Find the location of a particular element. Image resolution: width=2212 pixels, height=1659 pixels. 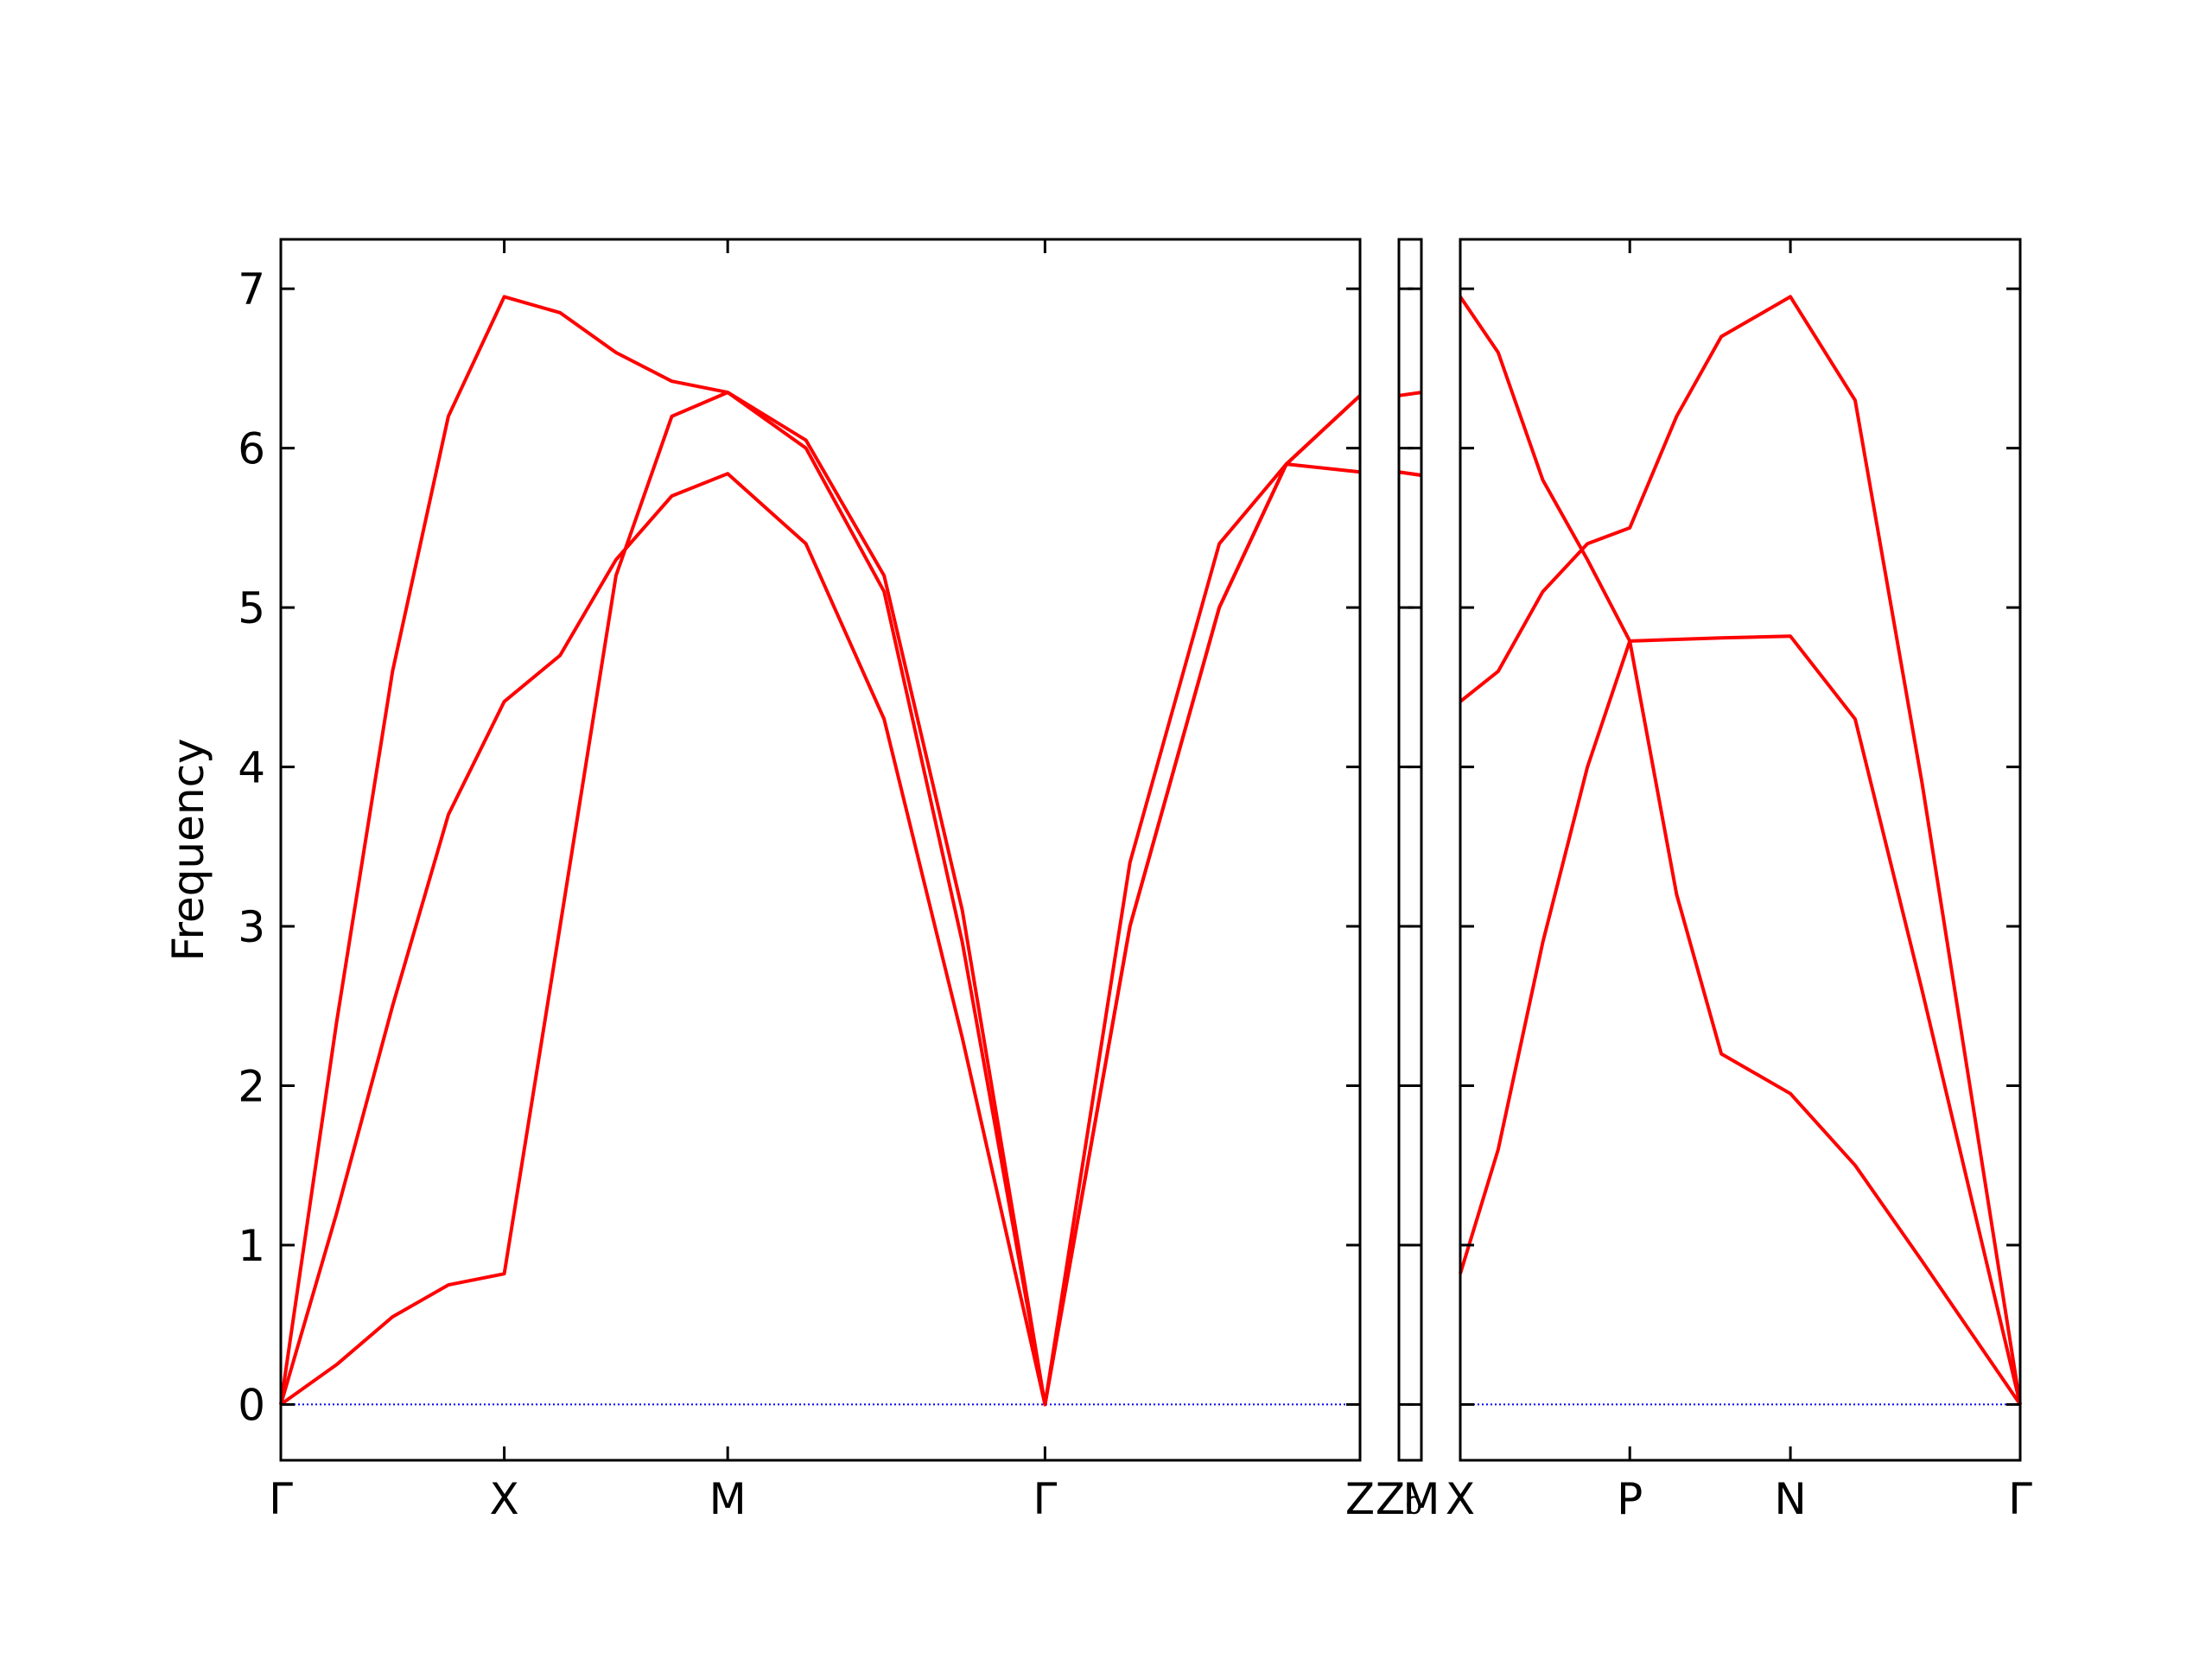

y-axis-label: Frequency is located at coordinates (188, 849).